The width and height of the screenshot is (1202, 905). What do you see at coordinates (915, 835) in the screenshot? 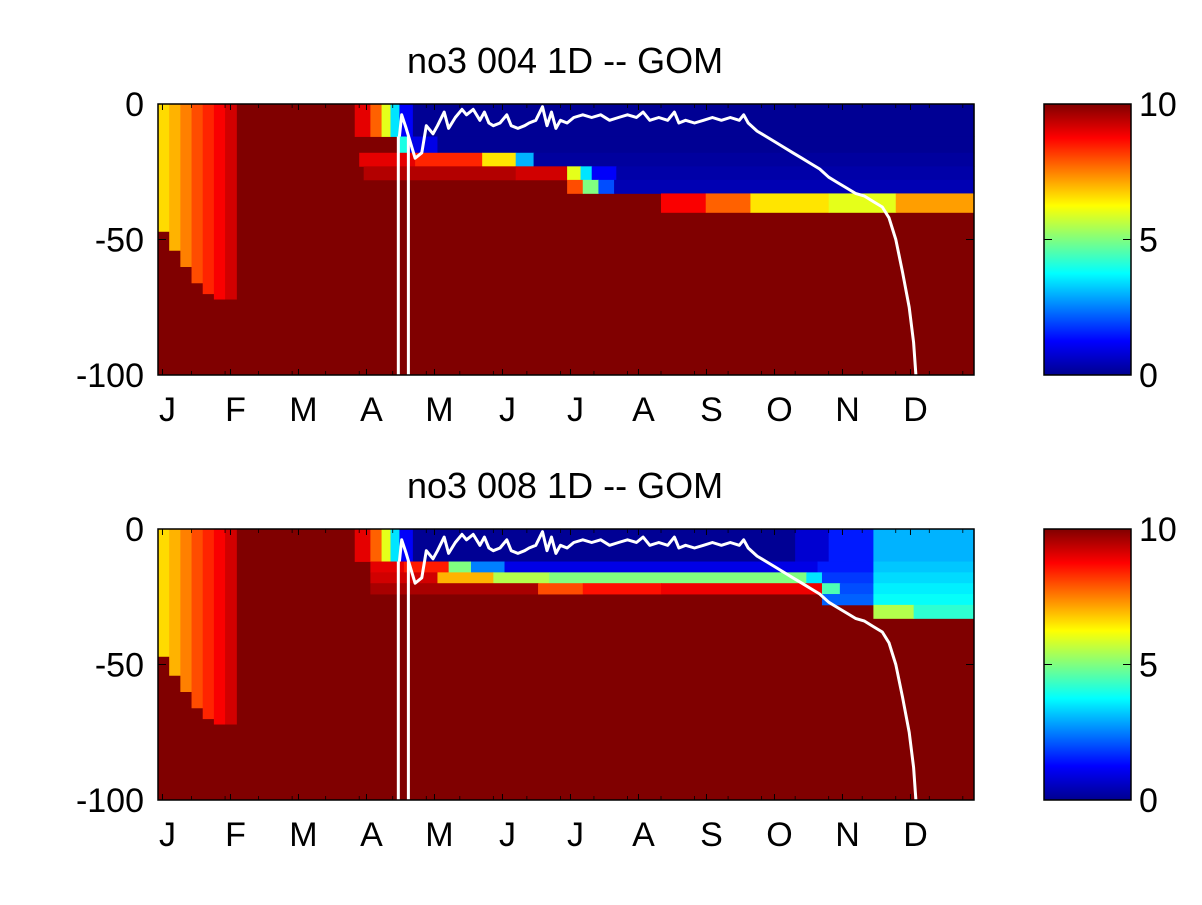
I see `x-tick-label: D` at bounding box center [915, 835].